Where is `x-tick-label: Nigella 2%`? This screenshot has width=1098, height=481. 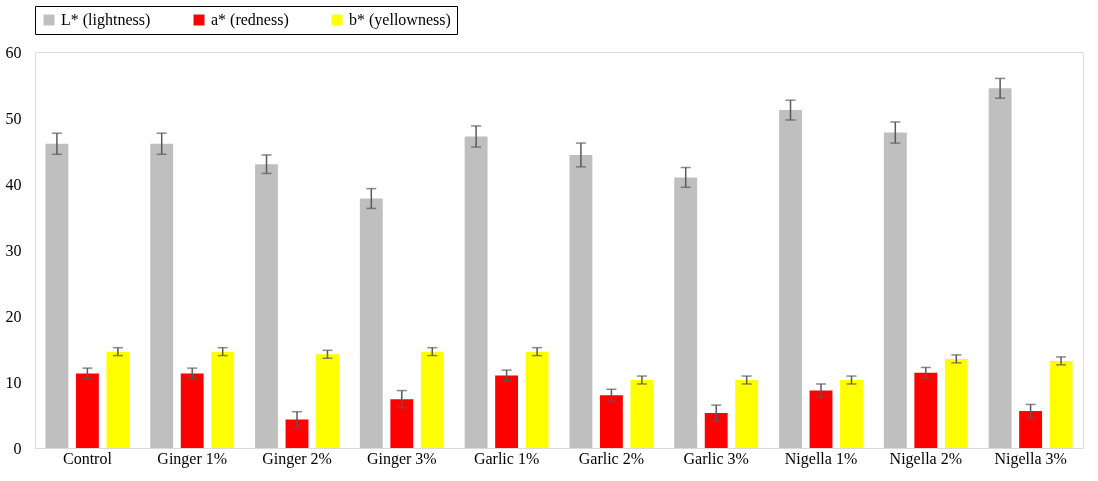 x-tick-label: Nigella 2% is located at coordinates (926, 458).